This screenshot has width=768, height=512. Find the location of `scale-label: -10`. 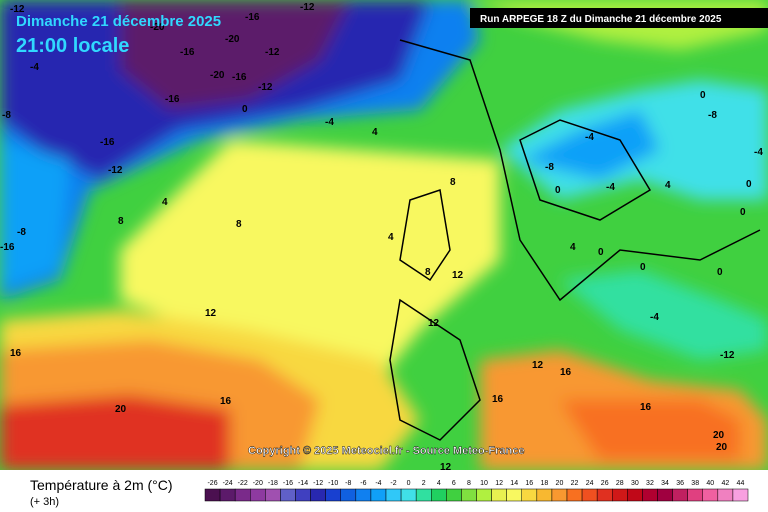

scale-label: -10 is located at coordinates (333, 483).